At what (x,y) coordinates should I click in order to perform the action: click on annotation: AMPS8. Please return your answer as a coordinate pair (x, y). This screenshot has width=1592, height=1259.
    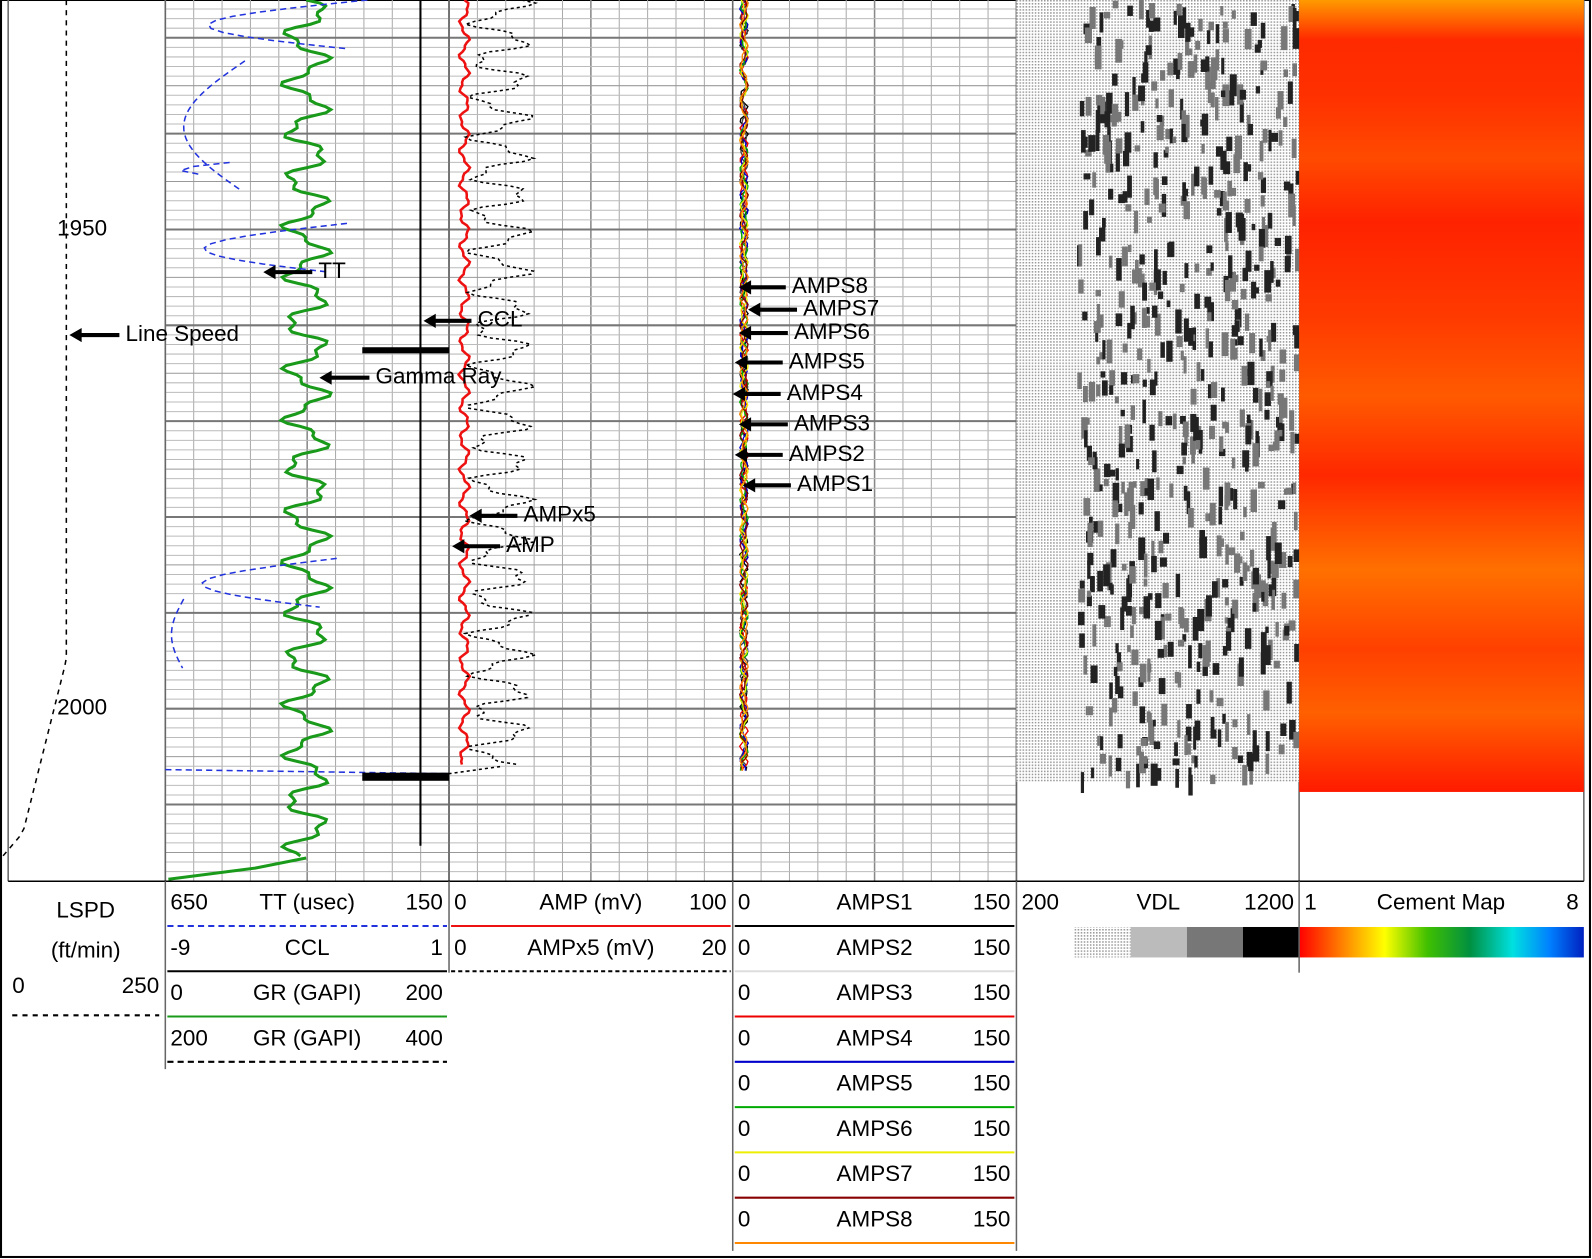
    Looking at the image, I should click on (830, 285).